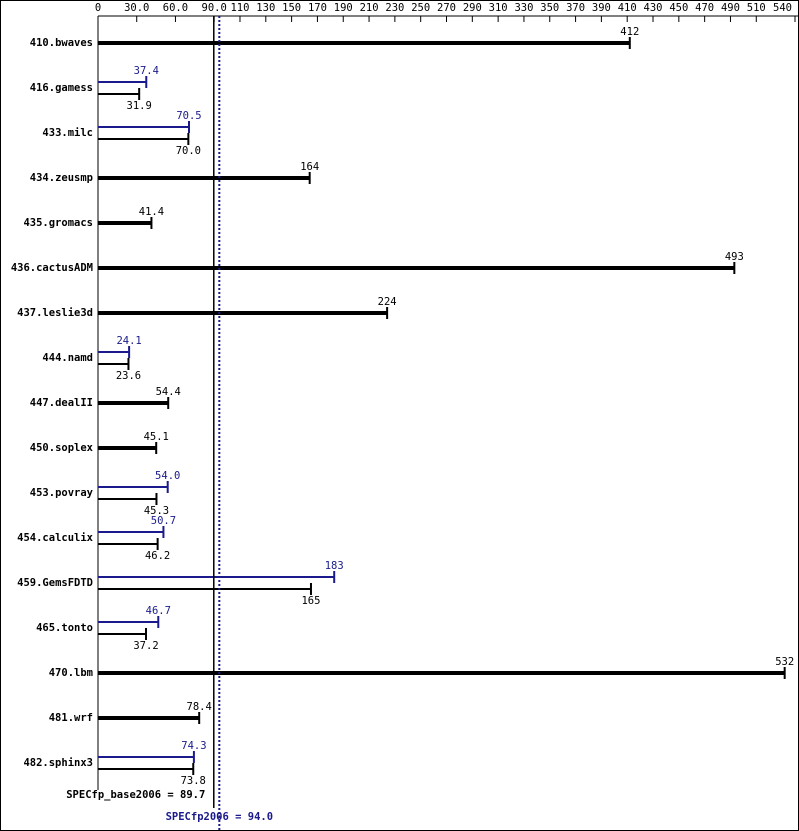 The width and height of the screenshot is (799, 831). What do you see at coordinates (369, 8) in the screenshot?
I see `x-tick-label: 210` at bounding box center [369, 8].